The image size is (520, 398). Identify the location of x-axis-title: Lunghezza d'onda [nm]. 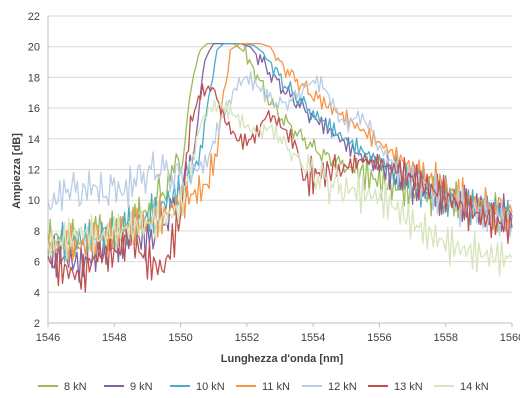
(282, 359).